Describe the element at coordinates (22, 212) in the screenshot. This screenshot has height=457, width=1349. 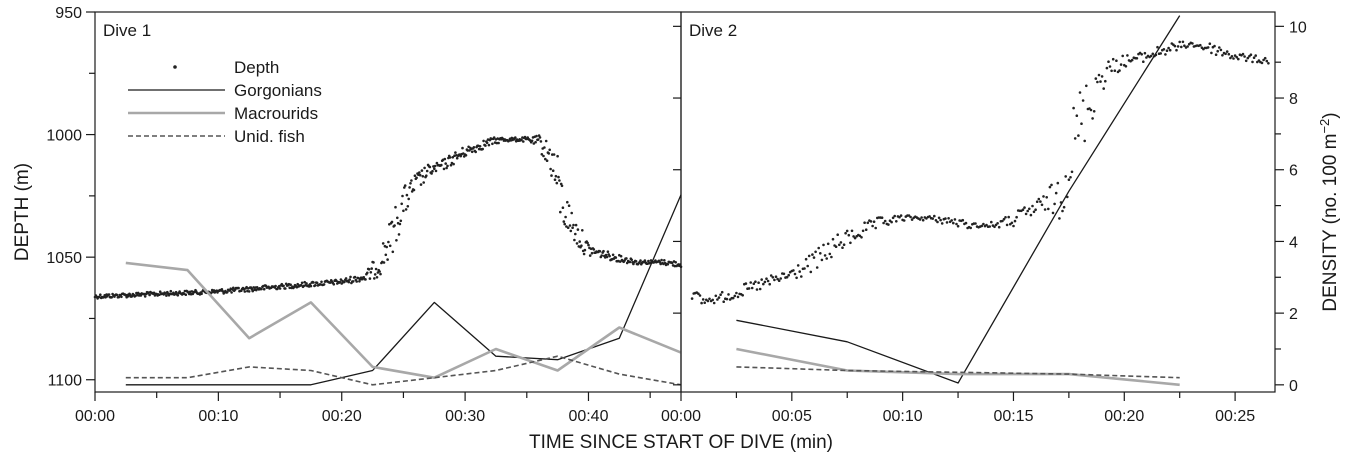
I see `left-y-axis-title: DEPTH (m)` at that location.